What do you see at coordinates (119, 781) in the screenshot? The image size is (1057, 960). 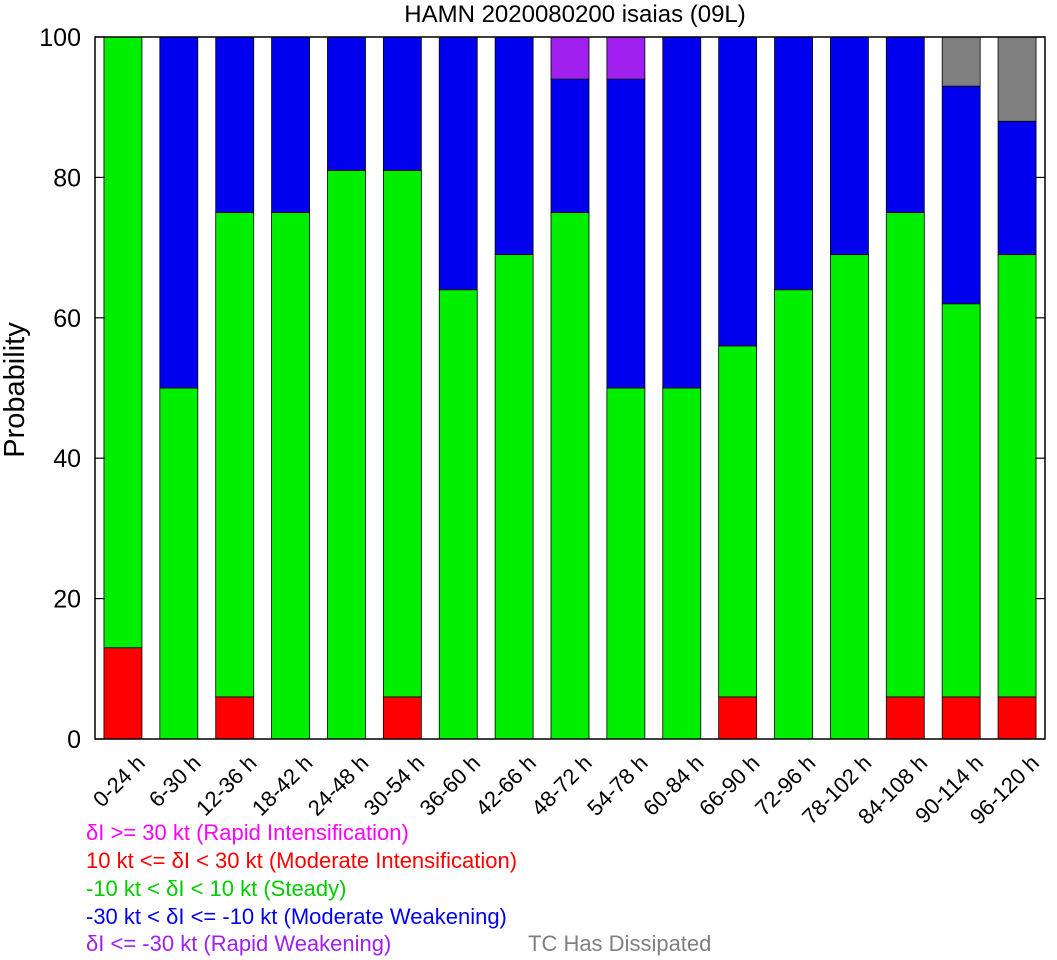 I see `x-tick-label: 0-24 h` at bounding box center [119, 781].